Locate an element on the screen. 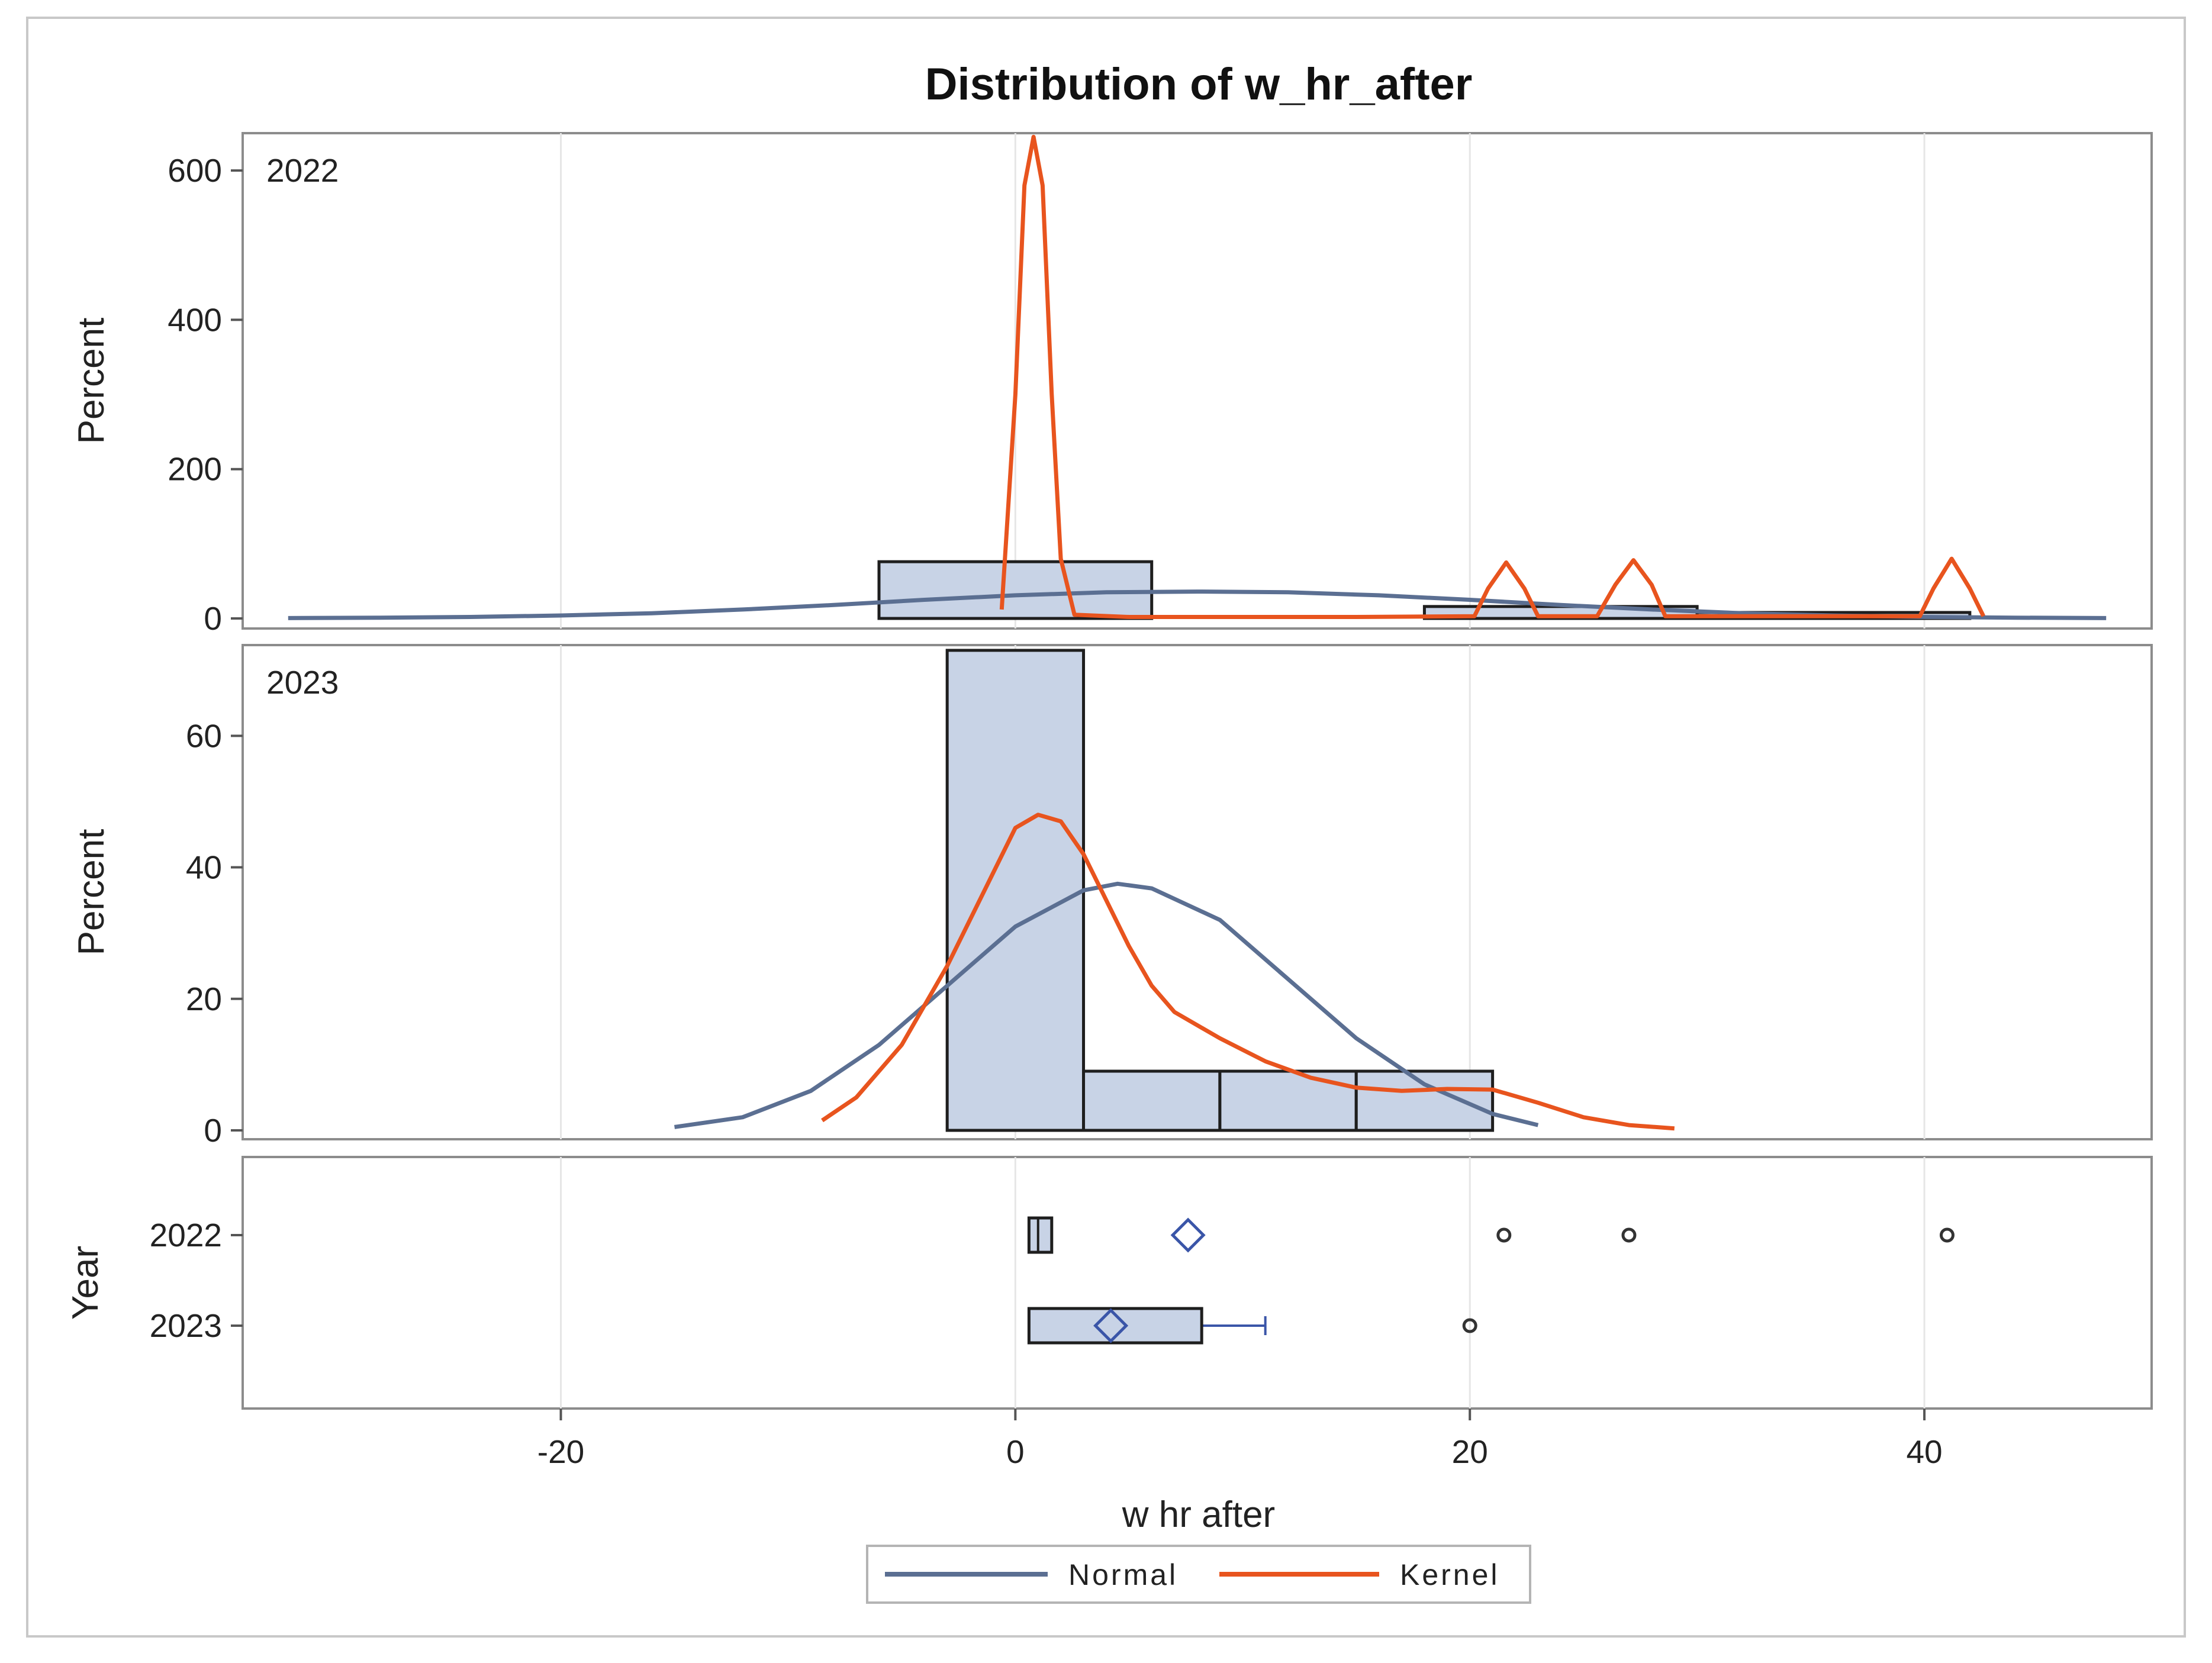 This screenshot has height=1663, width=2212. boxplot-2023-outlier is located at coordinates (1469, 1325).